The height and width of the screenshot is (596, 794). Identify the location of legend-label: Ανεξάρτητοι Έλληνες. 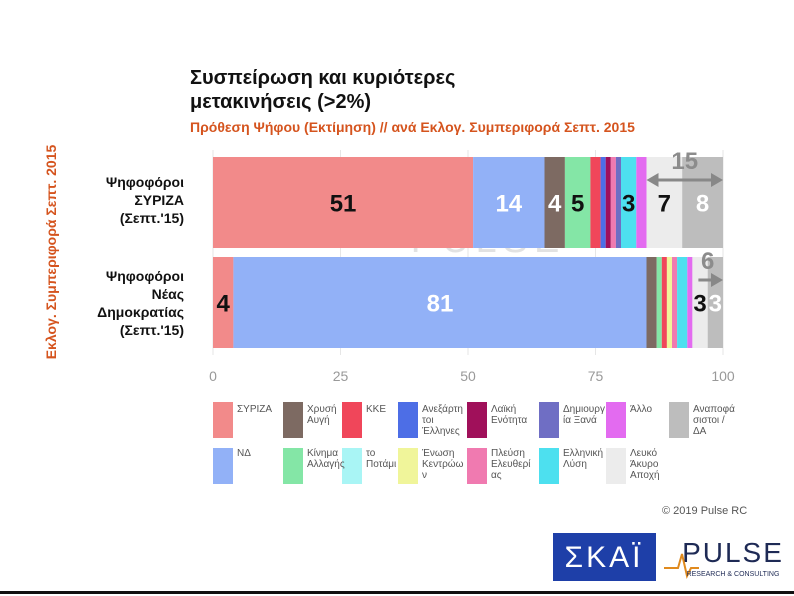
(442, 420).